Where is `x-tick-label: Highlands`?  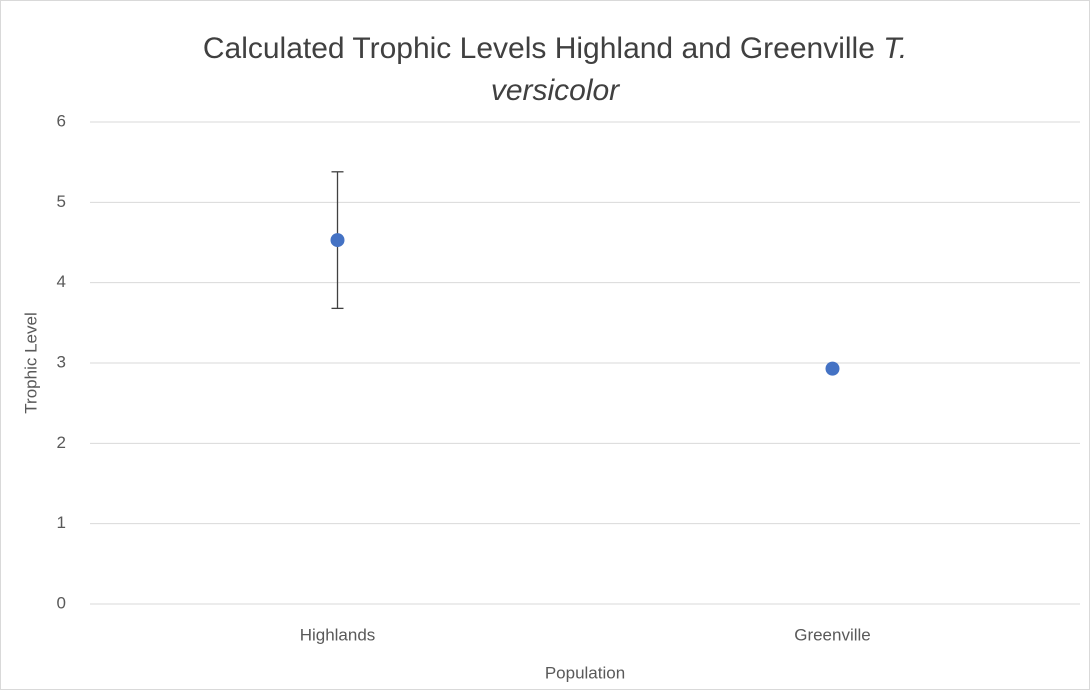 x-tick-label: Highlands is located at coordinates (338, 634).